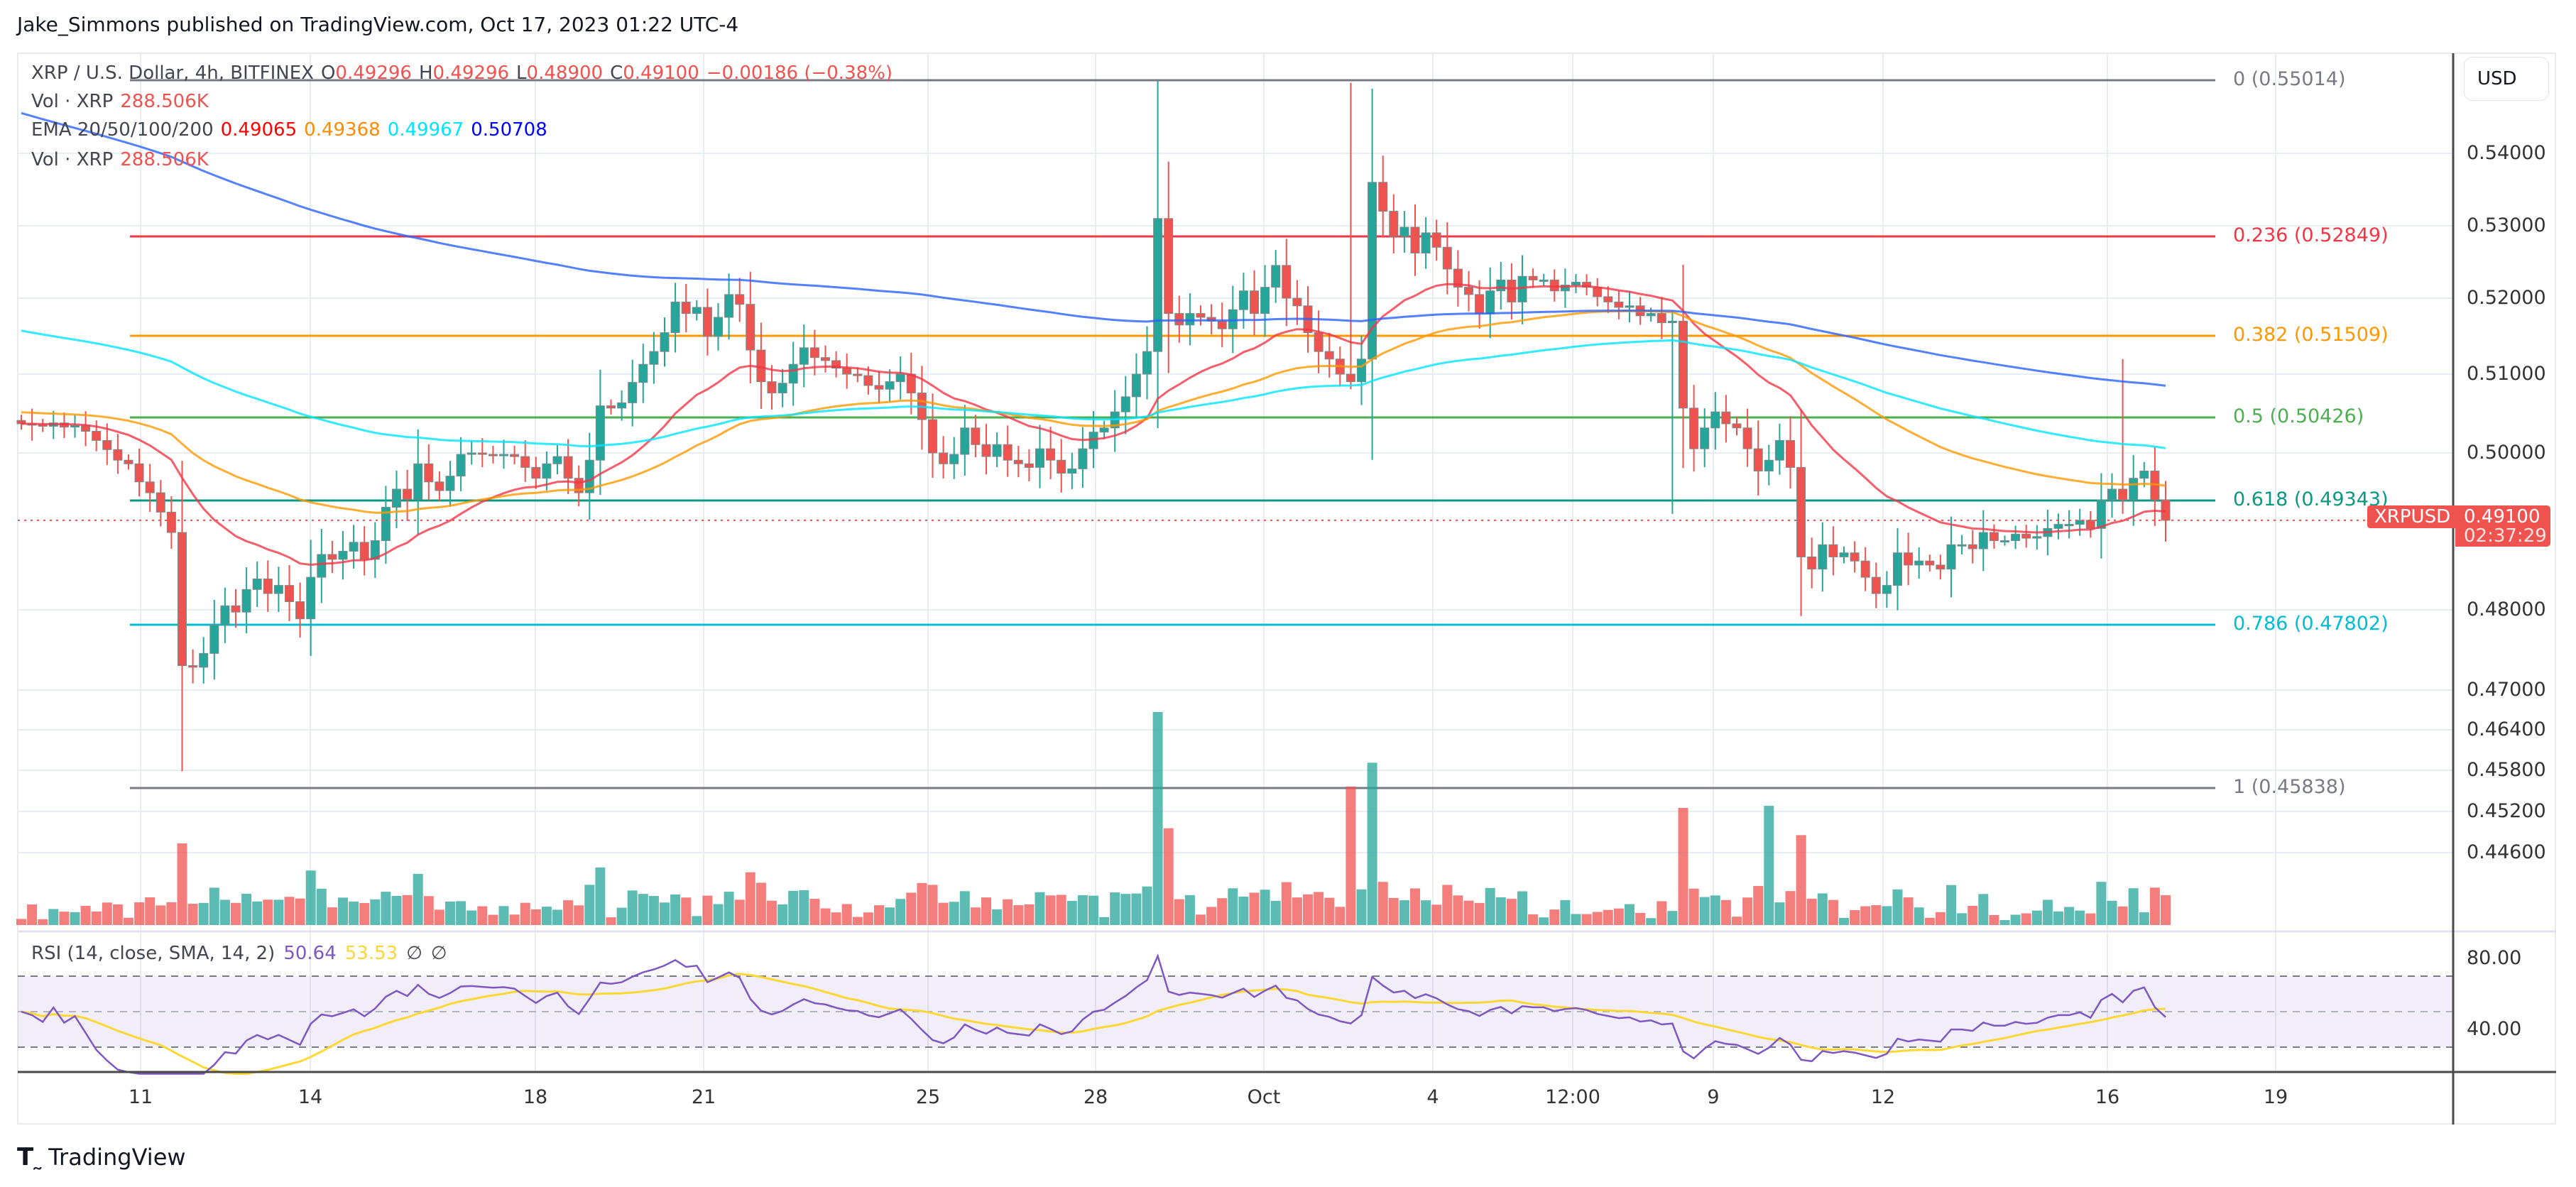 The width and height of the screenshot is (2576, 1187). Describe the element at coordinates (654, 73) in the screenshot. I see `ohlc-close: C0.49100` at that location.